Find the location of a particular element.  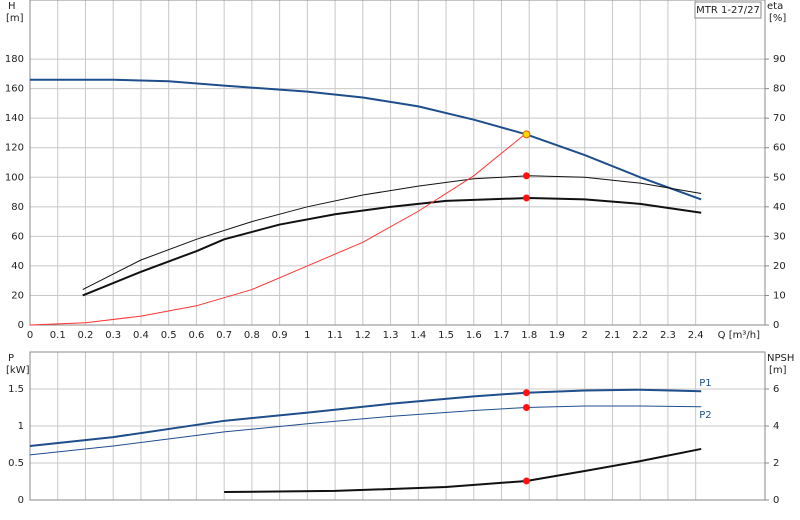

y-tick-label: 140 is located at coordinates (14, 118).